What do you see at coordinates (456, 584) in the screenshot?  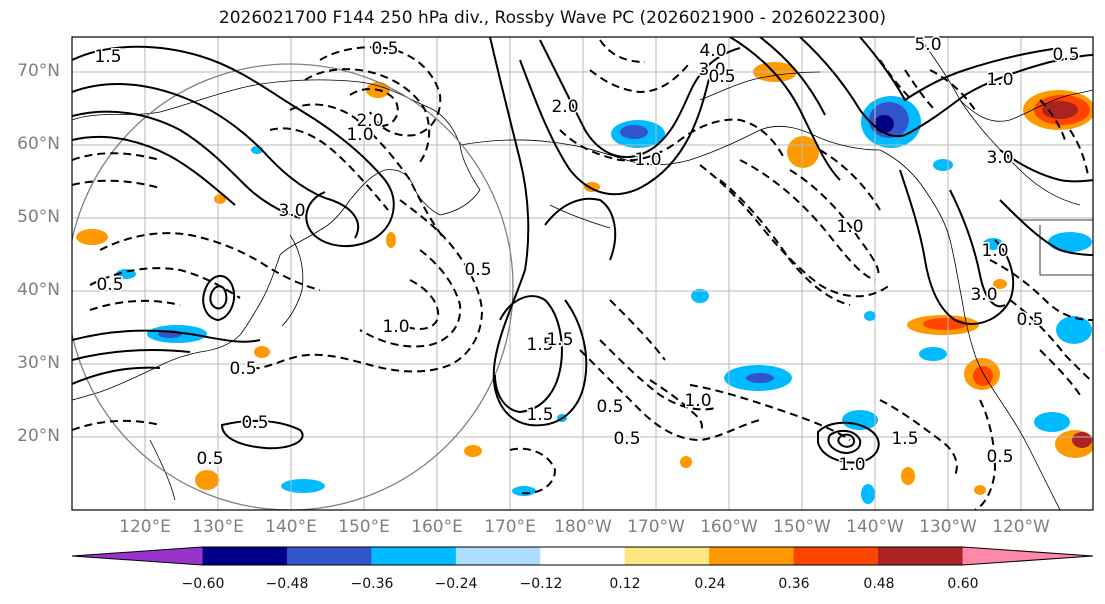 I see `colorbar-tick-label: −0.24` at bounding box center [456, 584].